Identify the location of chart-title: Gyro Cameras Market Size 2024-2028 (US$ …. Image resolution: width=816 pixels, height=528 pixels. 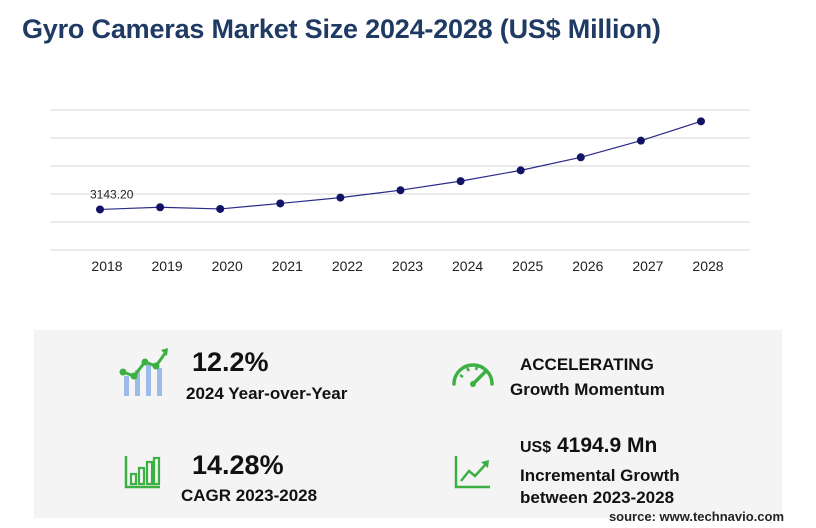
(341, 29).